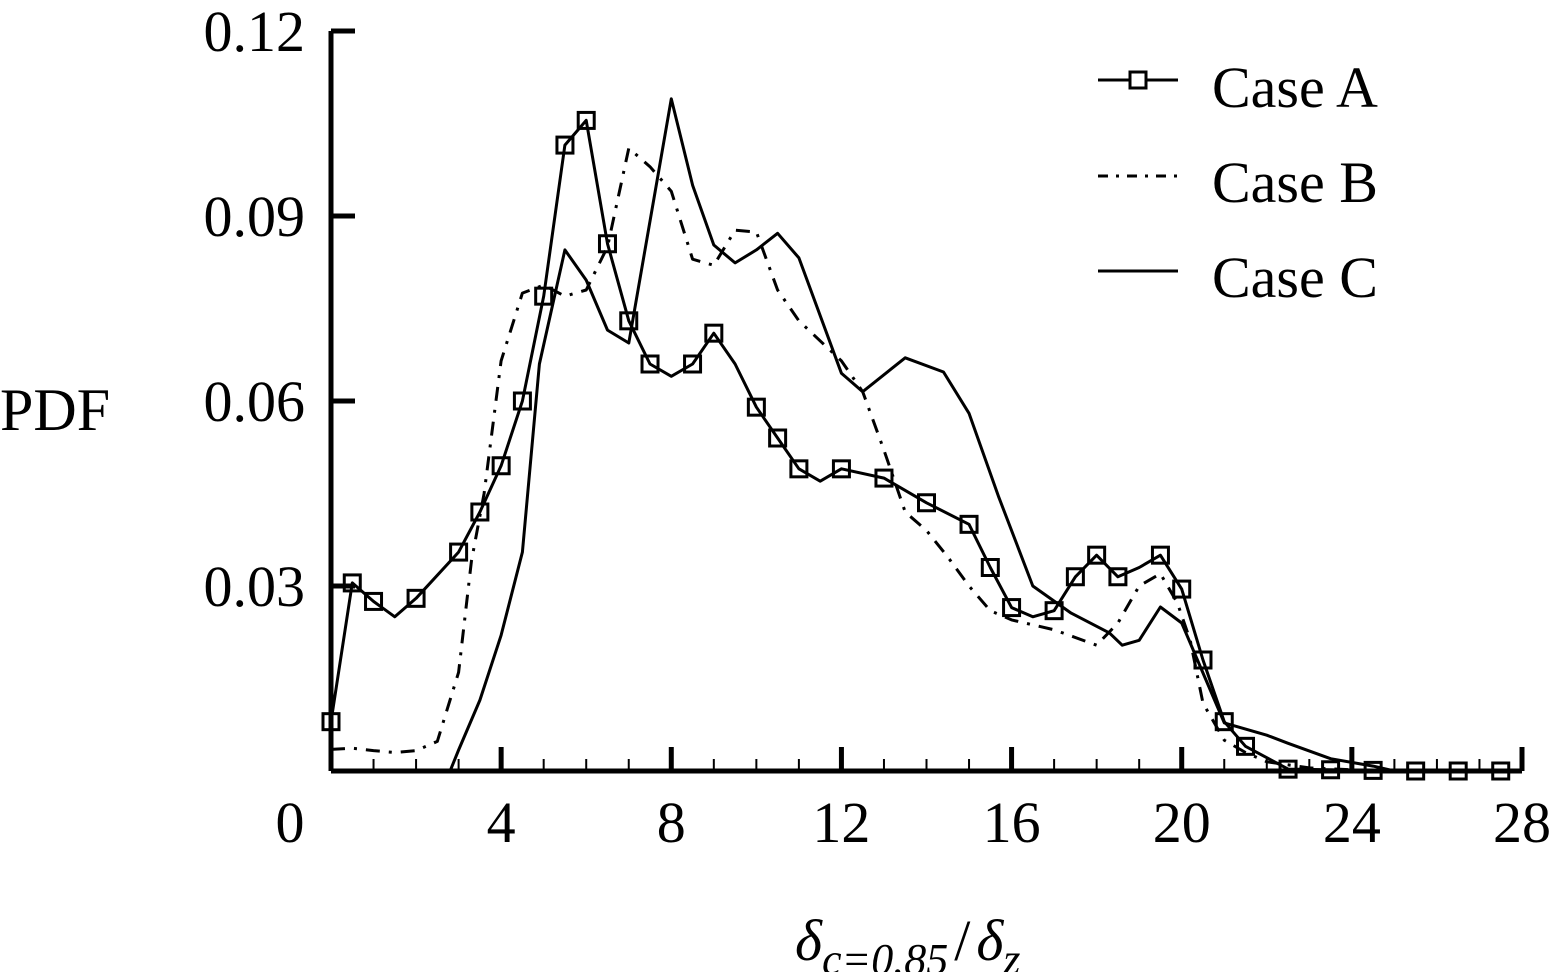  I want to click on x-label-subscript-2: z, so click(1011, 953).